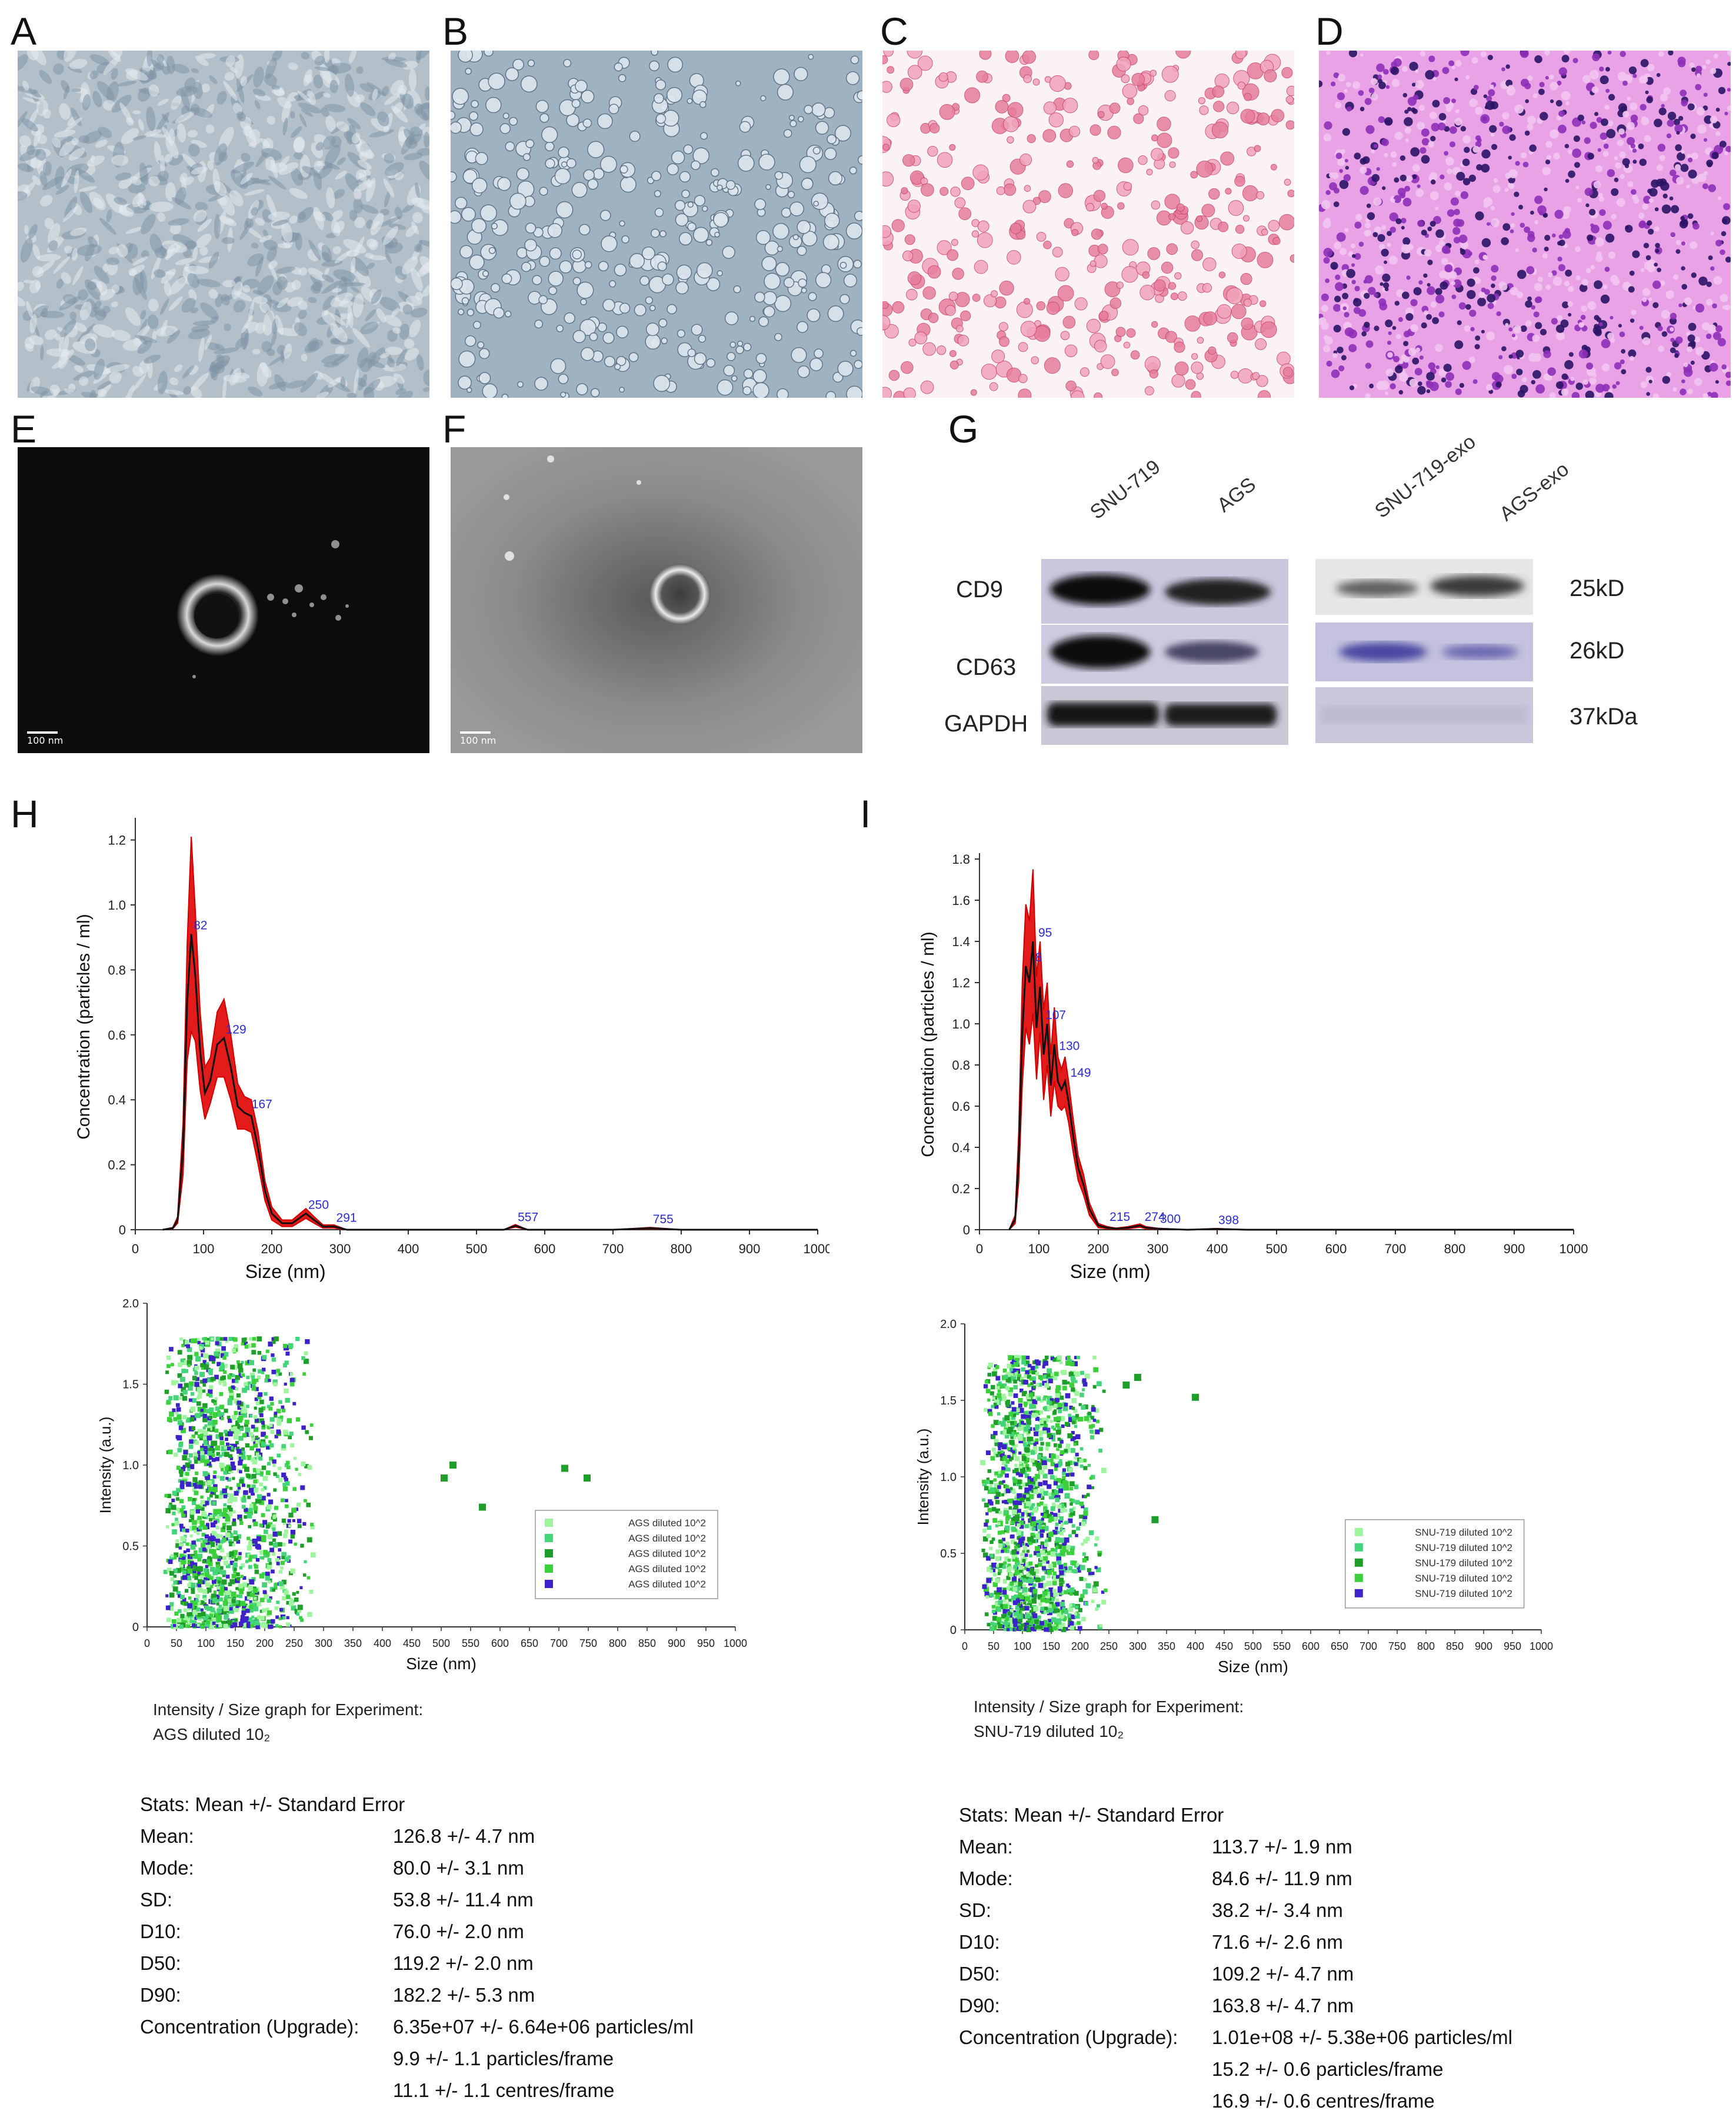 The height and width of the screenshot is (2117, 1736). What do you see at coordinates (928, 1044) in the screenshot?
I see `y-axis-label: Concentration (particles / ml)` at bounding box center [928, 1044].